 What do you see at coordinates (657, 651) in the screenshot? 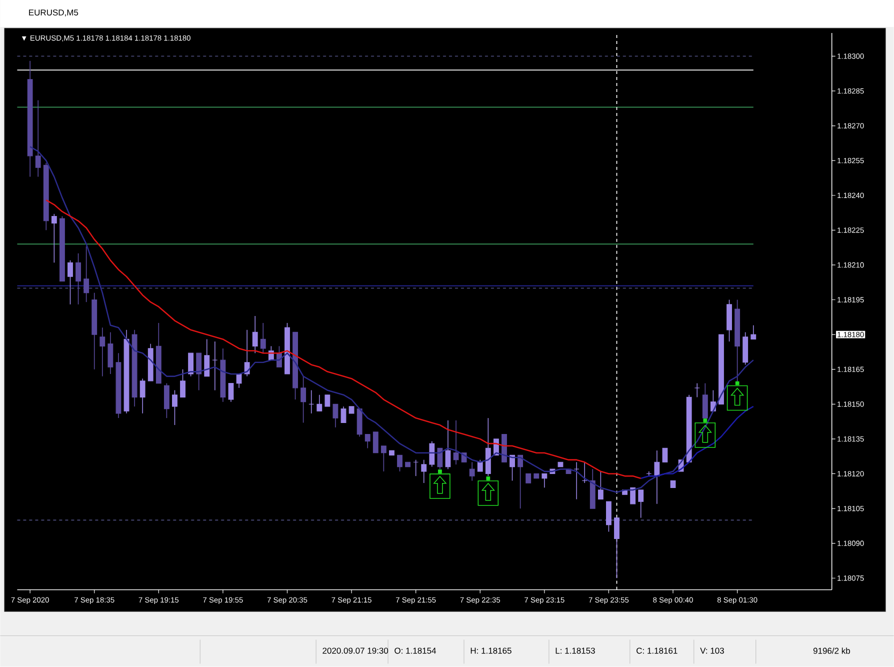
I see `text: C: 1.18161` at bounding box center [657, 651].